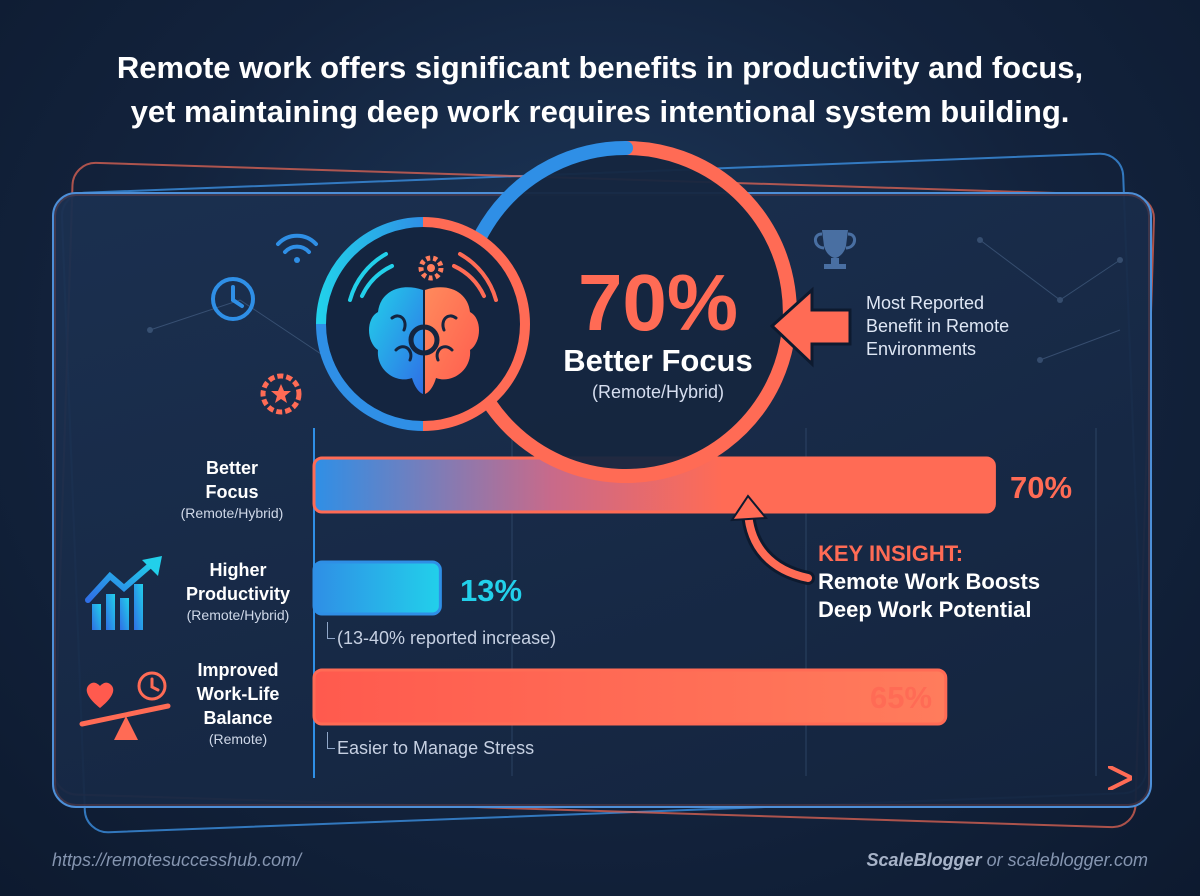 This screenshot has height=896, width=1200. I want to click on key-insight-line-1: Remote Work Boosts, so click(929, 581).